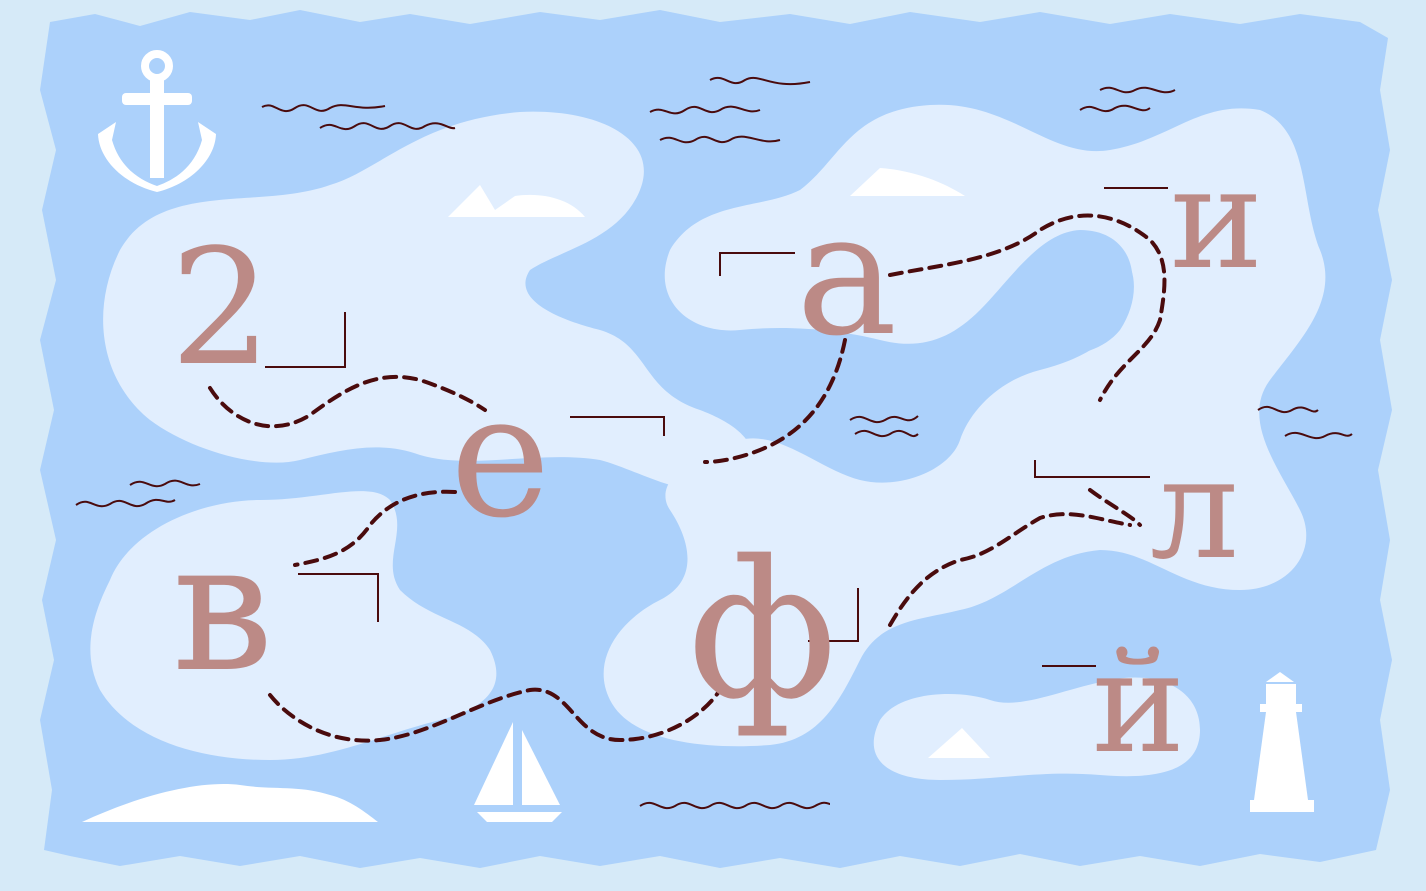 This screenshot has height=891, width=1426. I want to click on letter-f: ф, so click(762, 630).